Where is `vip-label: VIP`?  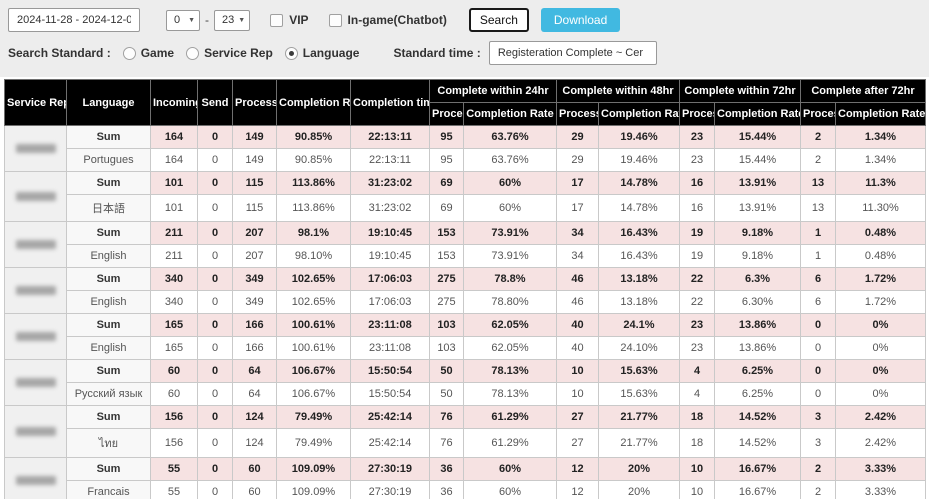
vip-label: VIP is located at coordinates (299, 20).